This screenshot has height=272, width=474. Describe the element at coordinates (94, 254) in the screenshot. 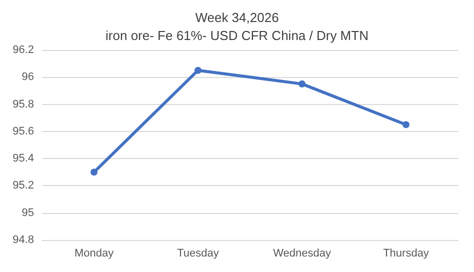

I see `x-tick-label: Monday` at that location.